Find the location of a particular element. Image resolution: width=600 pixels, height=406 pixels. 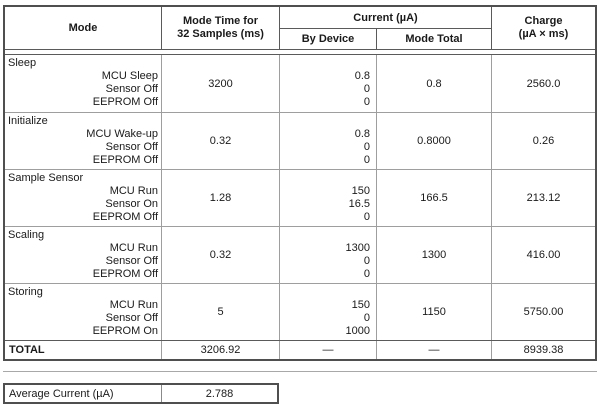

charge-cell: 213.12 is located at coordinates (543, 198).